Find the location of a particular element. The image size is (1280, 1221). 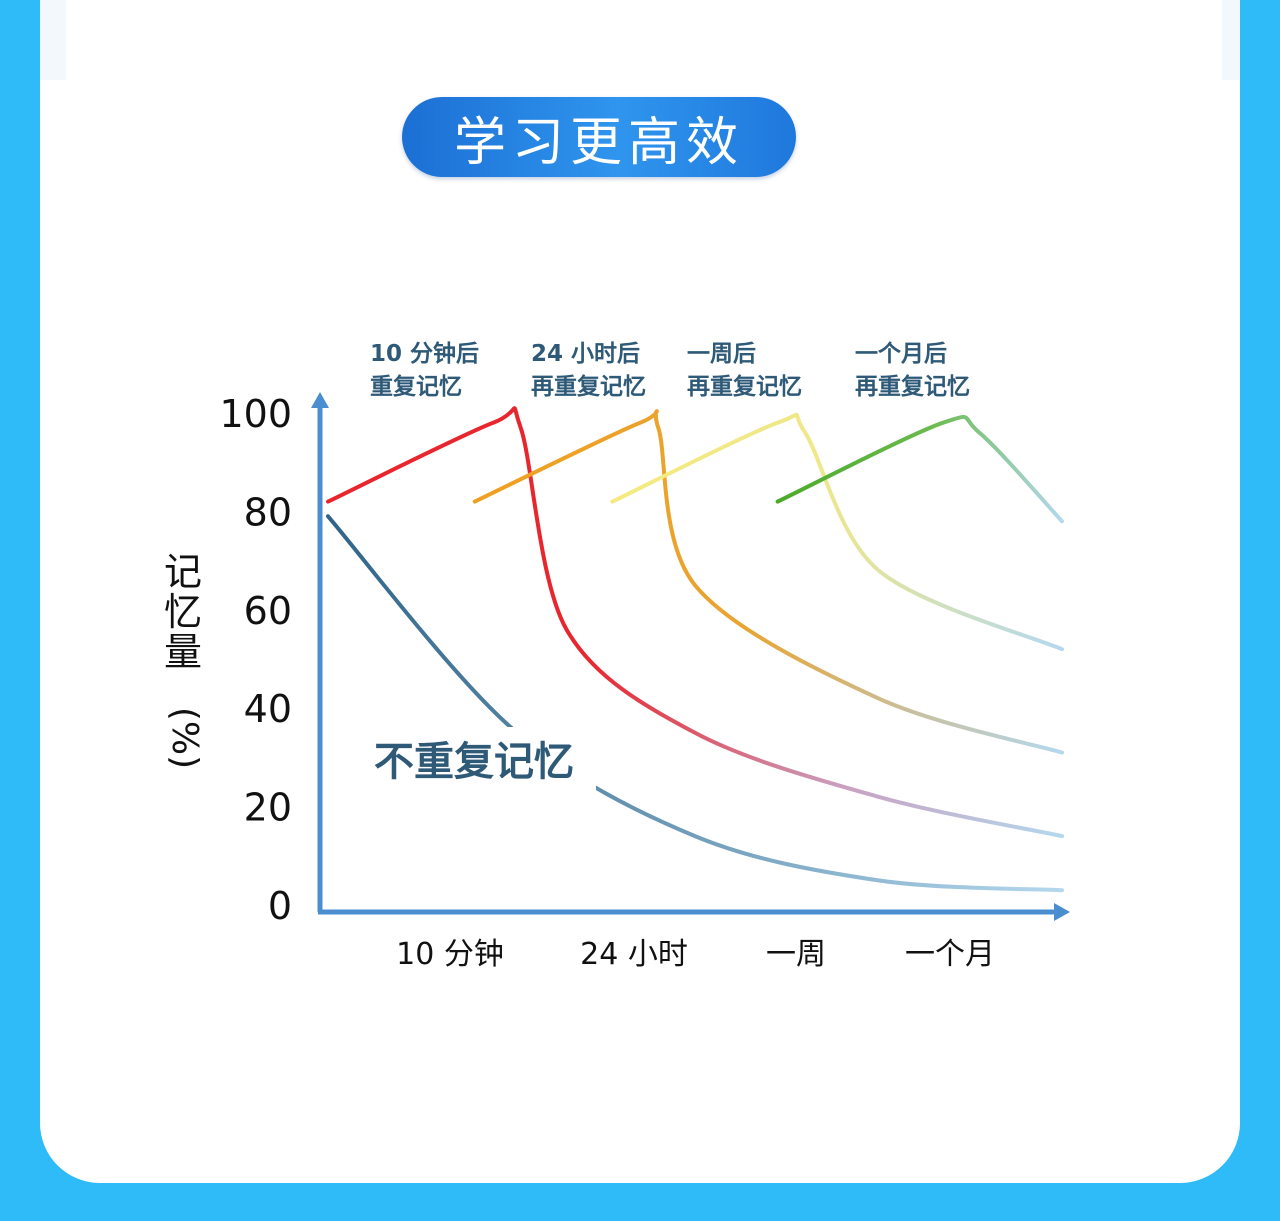

annotation-line: 一周后 is located at coordinates (721, 354).